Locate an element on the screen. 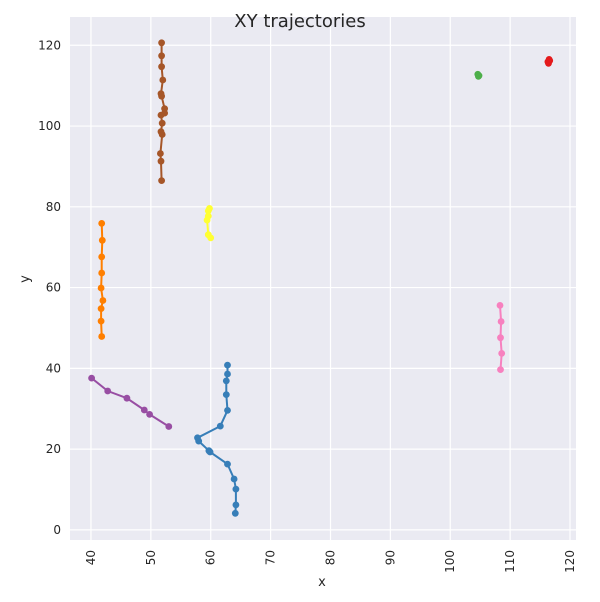 This screenshot has height=602, width=600. x-tick-label: 40 is located at coordinates (91, 557).